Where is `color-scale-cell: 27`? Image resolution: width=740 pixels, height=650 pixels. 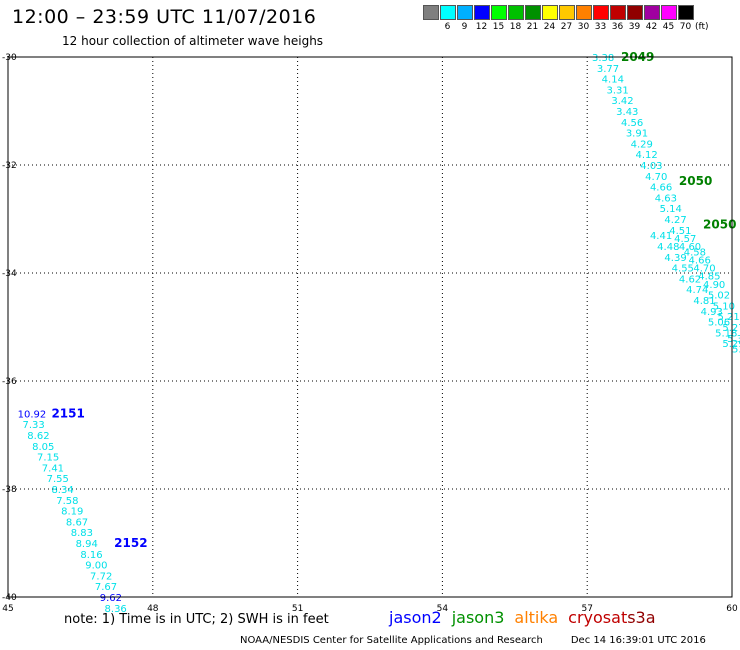 color-scale-cell: 27 is located at coordinates (566, 18).